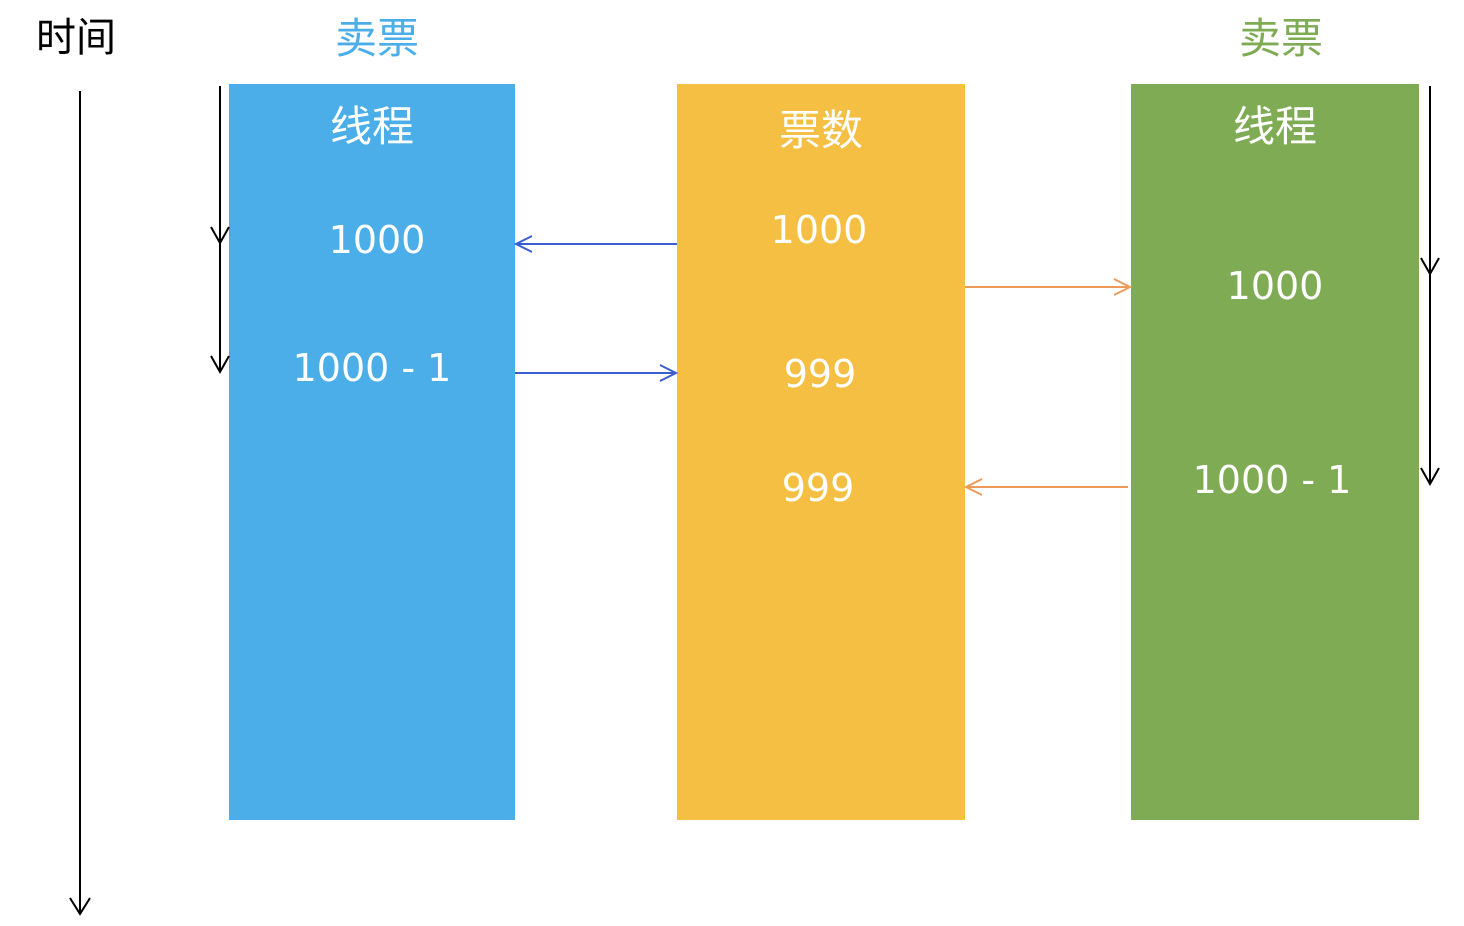 This screenshot has height=926, width=1464. I want to click on thread-a-value-read: 1000, so click(377, 240).